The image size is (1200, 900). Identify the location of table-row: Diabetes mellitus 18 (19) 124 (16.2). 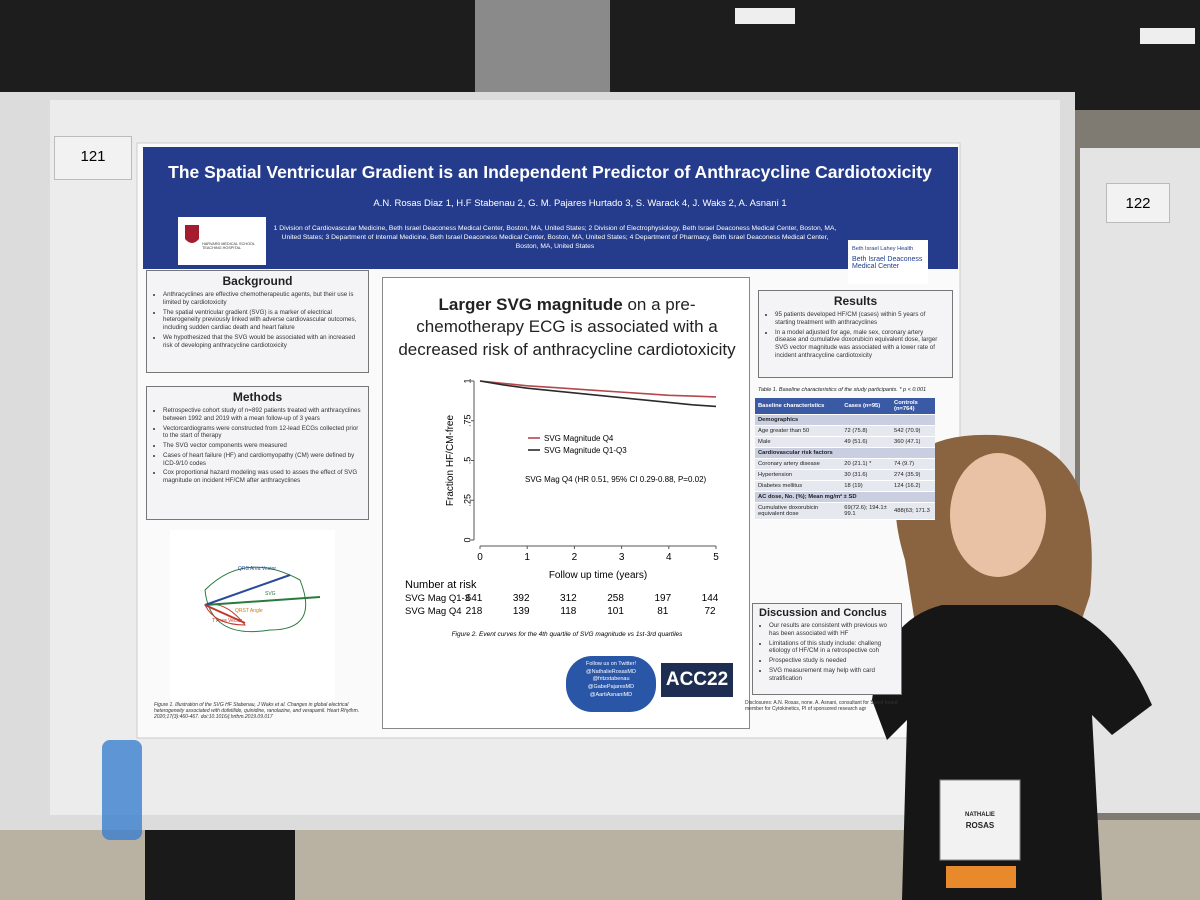
(845, 486).